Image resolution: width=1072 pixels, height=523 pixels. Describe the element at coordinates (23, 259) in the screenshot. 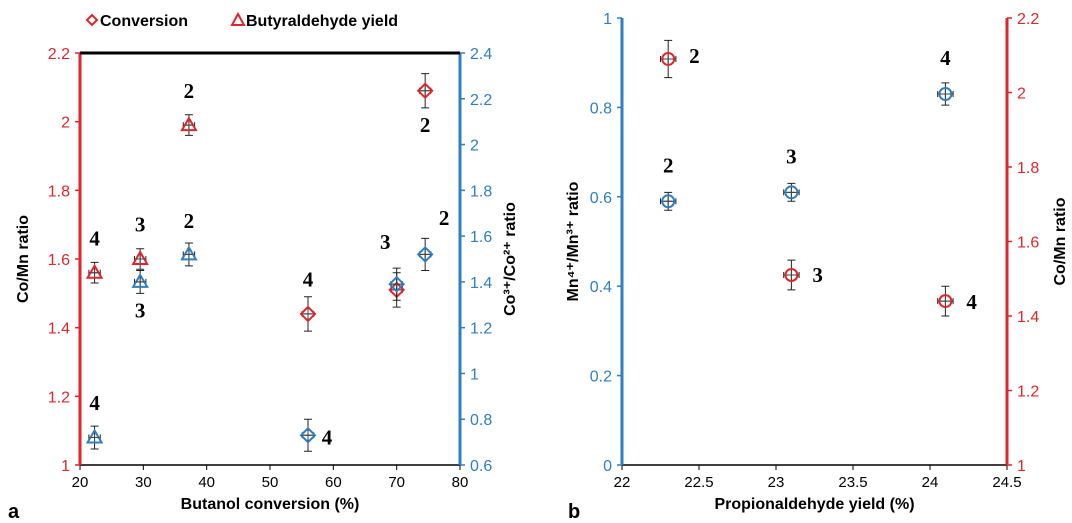

I see `left-y-axis-label: Co/Mn ratio` at that location.